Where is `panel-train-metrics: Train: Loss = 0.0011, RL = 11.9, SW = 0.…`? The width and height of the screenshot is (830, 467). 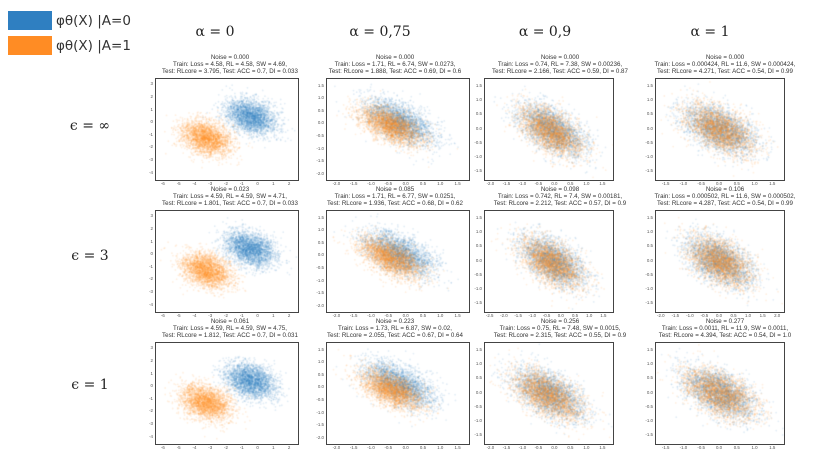 panel-train-metrics: Train: Loss = 0.0011, RL = 11.9, SW = 0.… is located at coordinates (725, 329).